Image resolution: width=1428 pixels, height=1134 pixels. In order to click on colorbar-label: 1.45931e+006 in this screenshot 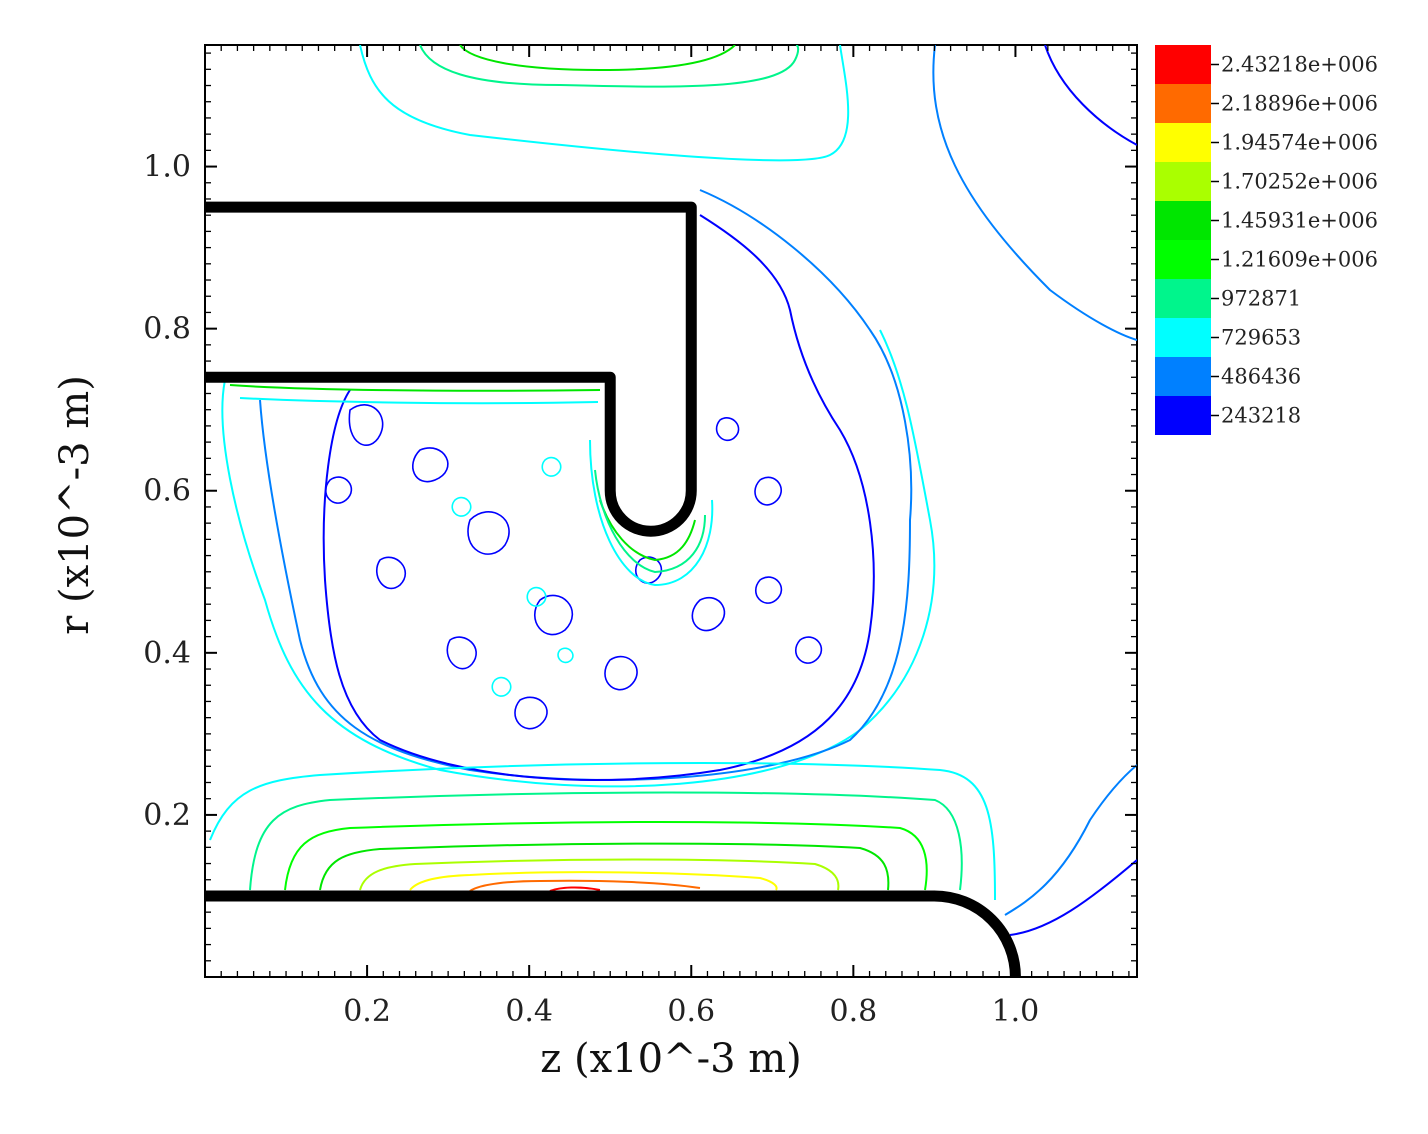, I will do `click(1299, 221)`.